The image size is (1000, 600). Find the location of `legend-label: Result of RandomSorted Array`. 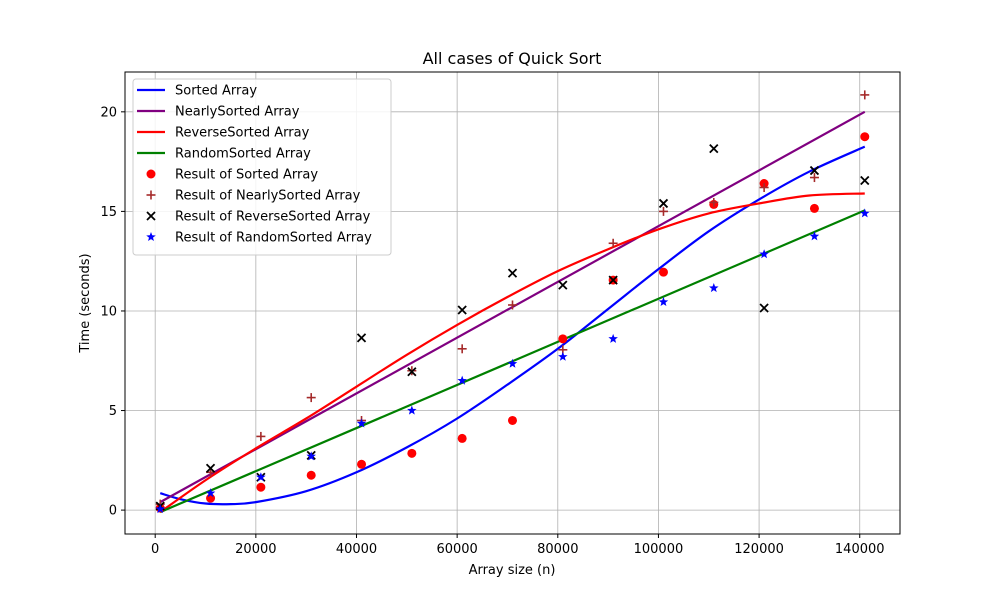

legend-label: Result of RandomSorted Array is located at coordinates (273, 238).